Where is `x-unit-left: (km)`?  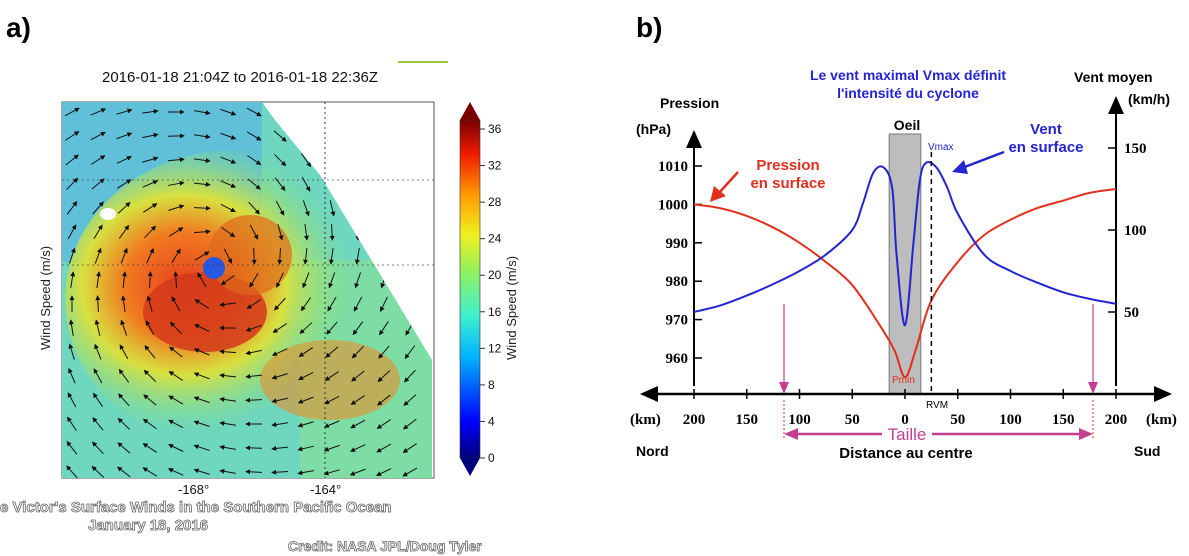
x-unit-left: (km) is located at coordinates (645, 420).